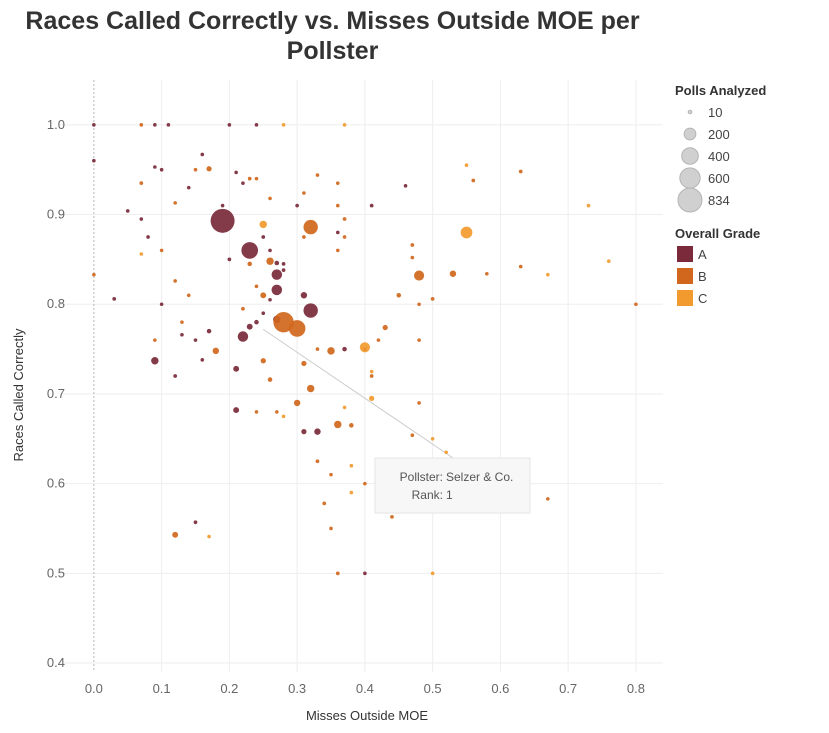  I want to click on color-legend-swatch-c, so click(685, 298).